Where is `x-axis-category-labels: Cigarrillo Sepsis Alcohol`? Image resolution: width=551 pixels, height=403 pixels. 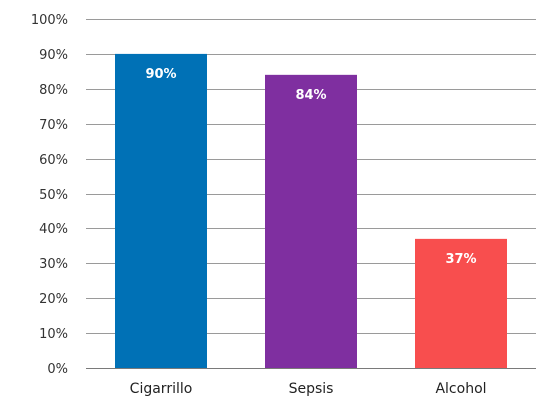 x-axis-category-labels: Cigarrillo Sepsis Alcohol is located at coordinates (308, 389).